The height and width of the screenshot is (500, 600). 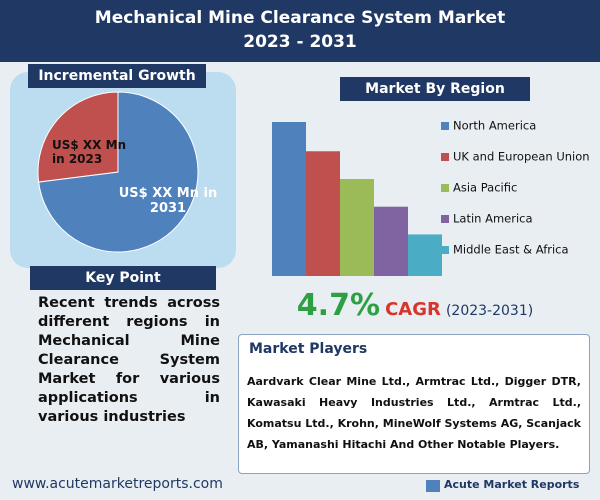 I want to click on subtitle: 2023 - 2031, so click(x=300, y=42).